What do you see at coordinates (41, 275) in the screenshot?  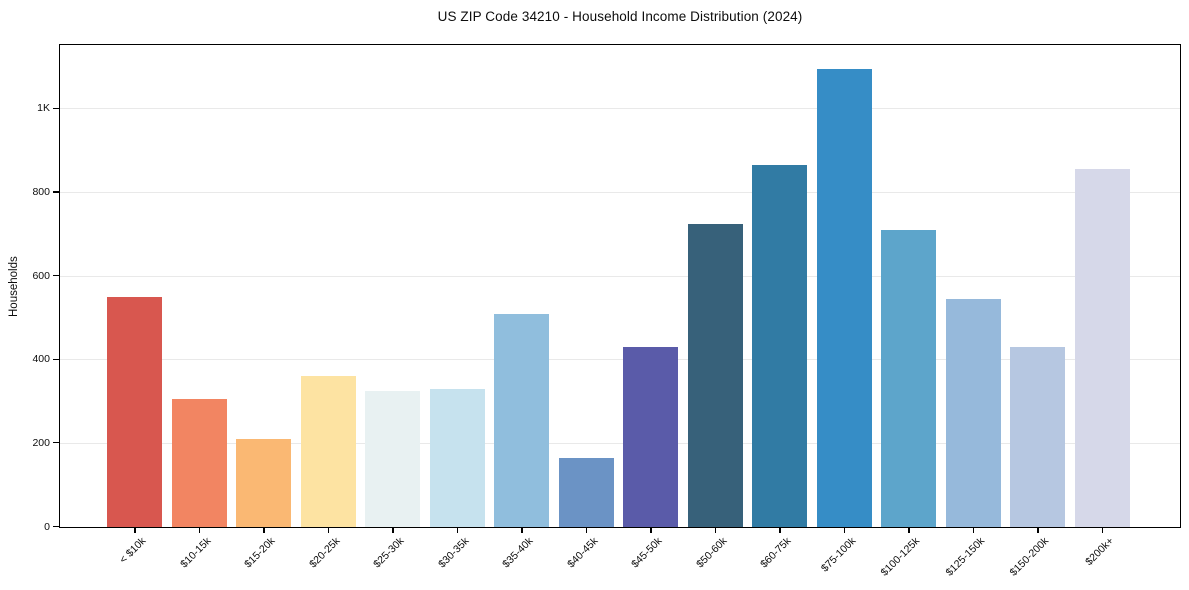 I see `y-tick-label: 600` at bounding box center [41, 275].